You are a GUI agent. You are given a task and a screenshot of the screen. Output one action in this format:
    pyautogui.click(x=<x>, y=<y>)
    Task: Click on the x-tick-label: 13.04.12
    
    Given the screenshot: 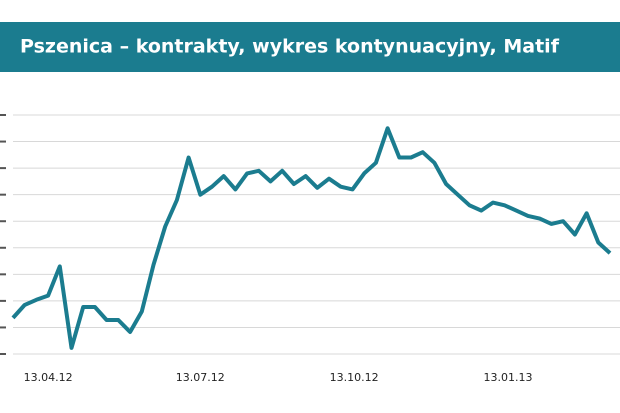 What is the action you would take?
    pyautogui.click(x=48, y=377)
    